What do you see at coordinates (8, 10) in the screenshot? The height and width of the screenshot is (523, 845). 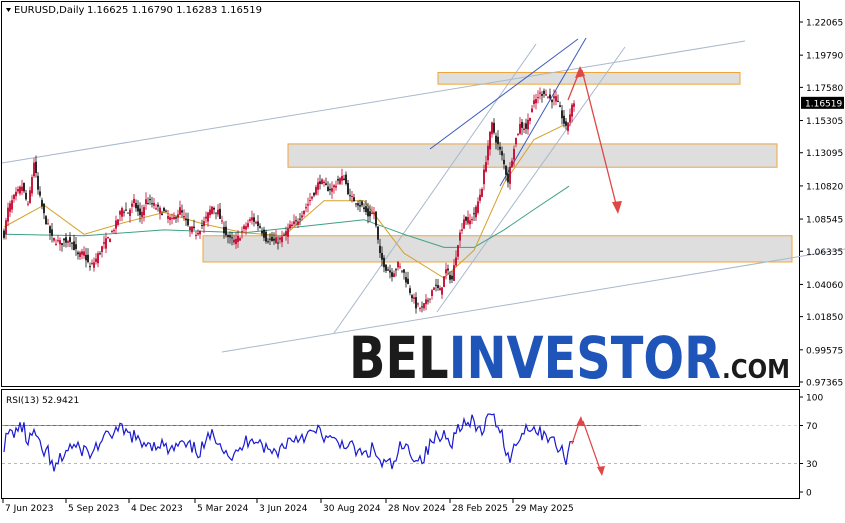 I see `collapse-triangle-icon` at bounding box center [8, 10].